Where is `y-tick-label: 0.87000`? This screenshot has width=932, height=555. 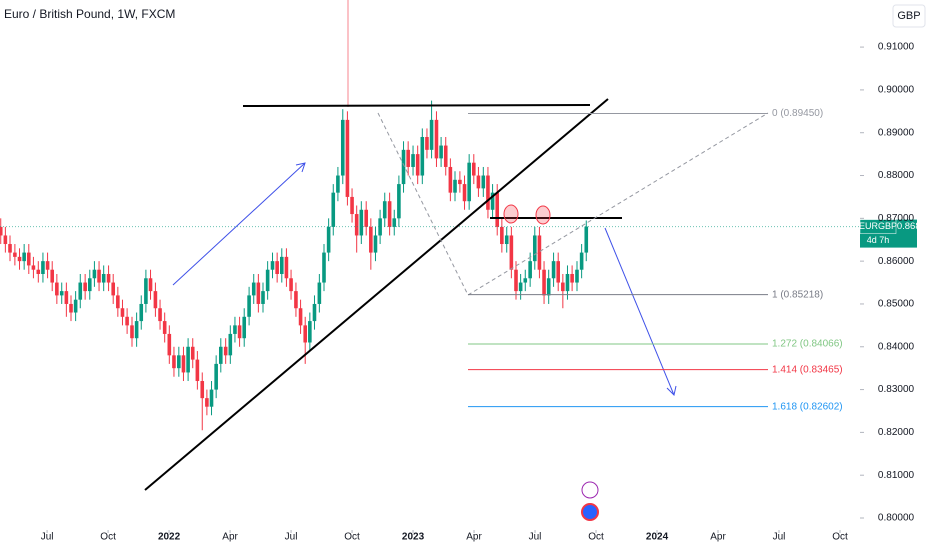
y-tick-label: 0.87000 is located at coordinates (896, 218).